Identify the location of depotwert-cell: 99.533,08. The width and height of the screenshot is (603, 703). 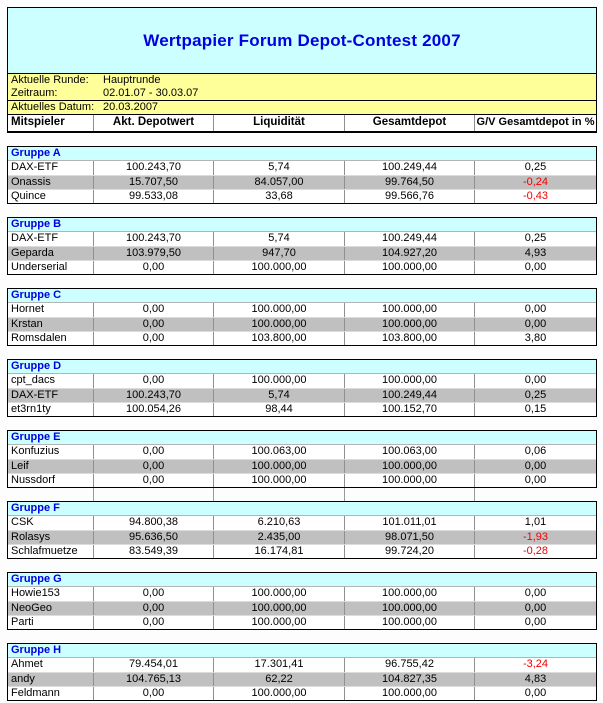
(153, 196).